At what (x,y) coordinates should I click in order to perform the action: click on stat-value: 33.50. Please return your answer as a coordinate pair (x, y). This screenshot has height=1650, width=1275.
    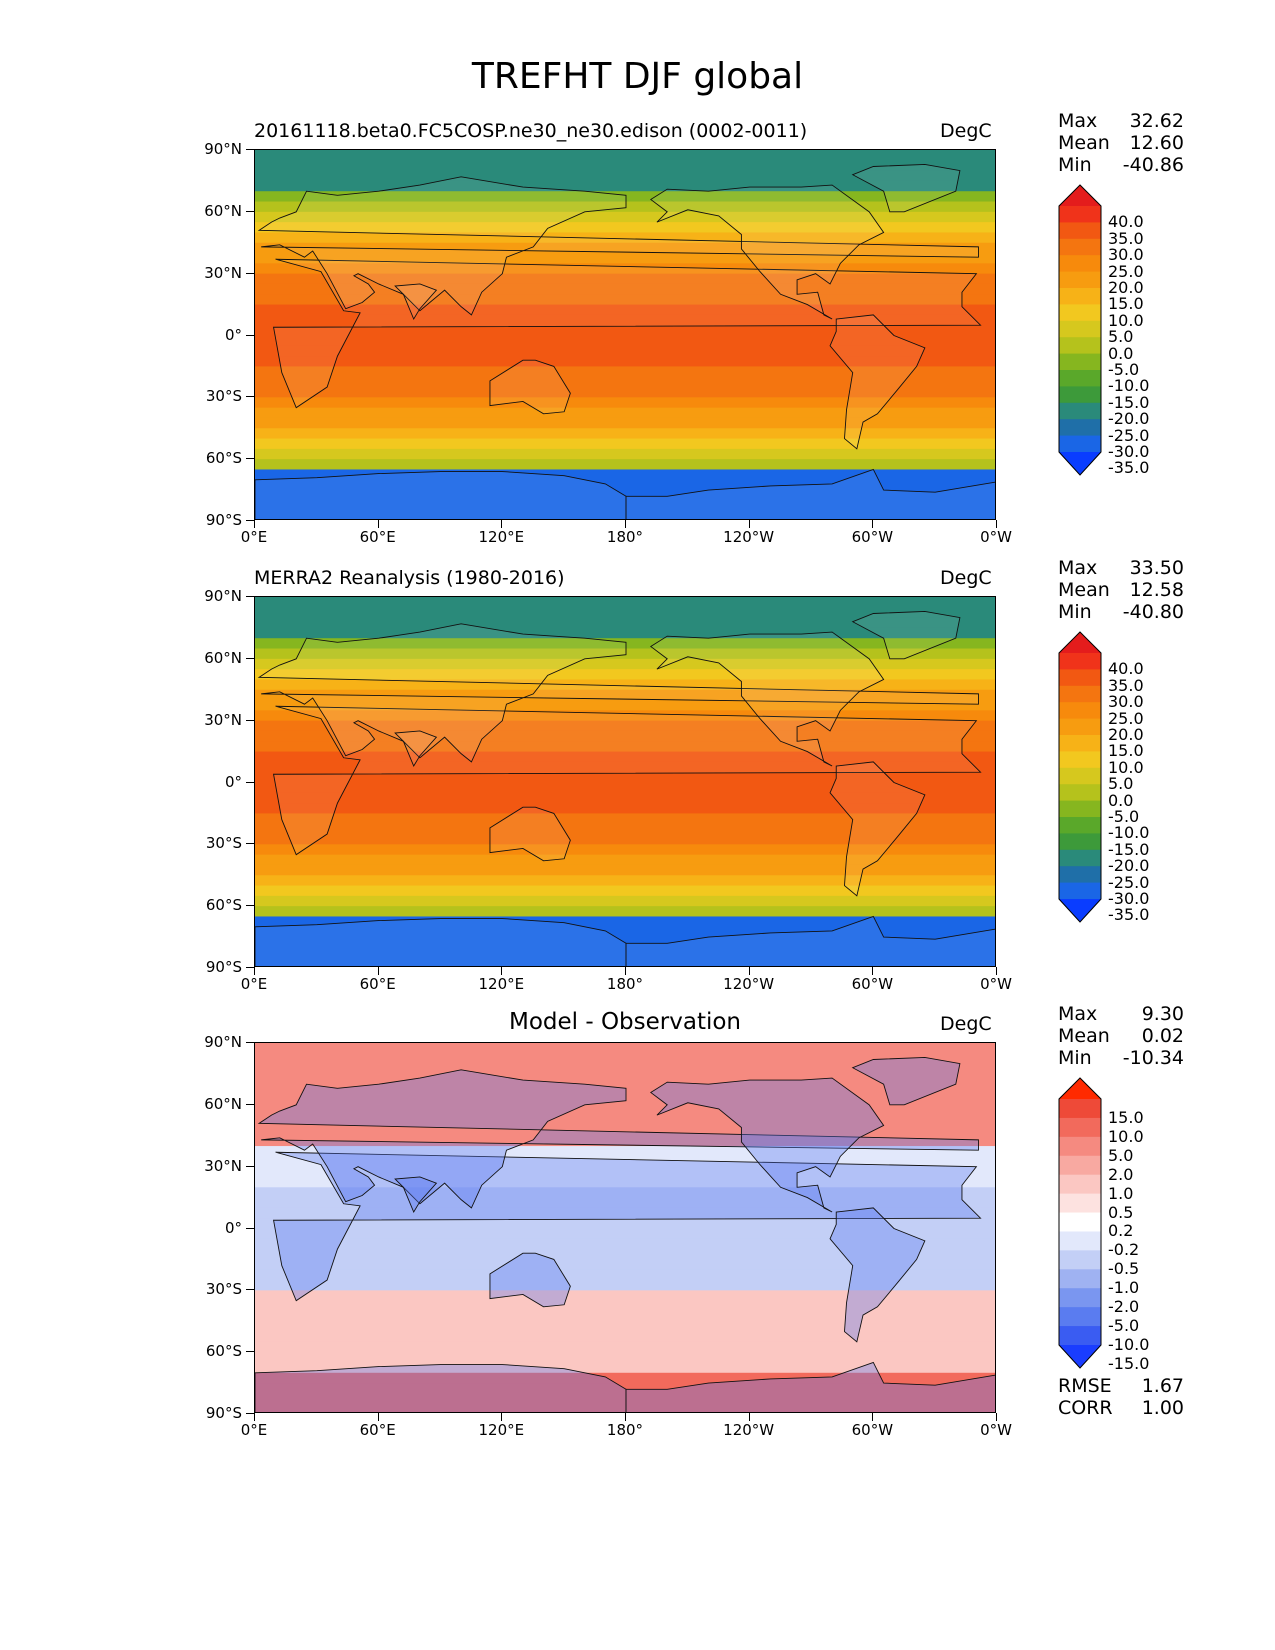
    Looking at the image, I should click on (1156, 568).